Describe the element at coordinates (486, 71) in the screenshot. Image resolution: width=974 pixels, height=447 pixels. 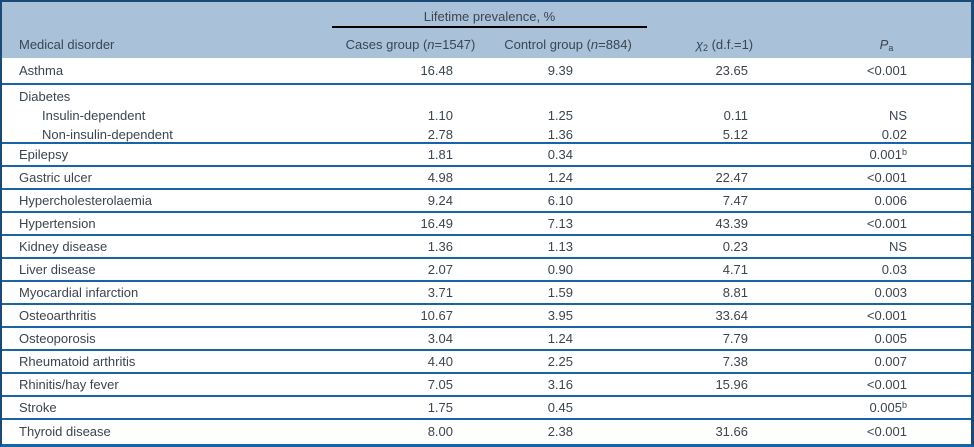
I see `table-row-asthma: Asthma 16.48 9.39 23.65 <0.001` at that location.